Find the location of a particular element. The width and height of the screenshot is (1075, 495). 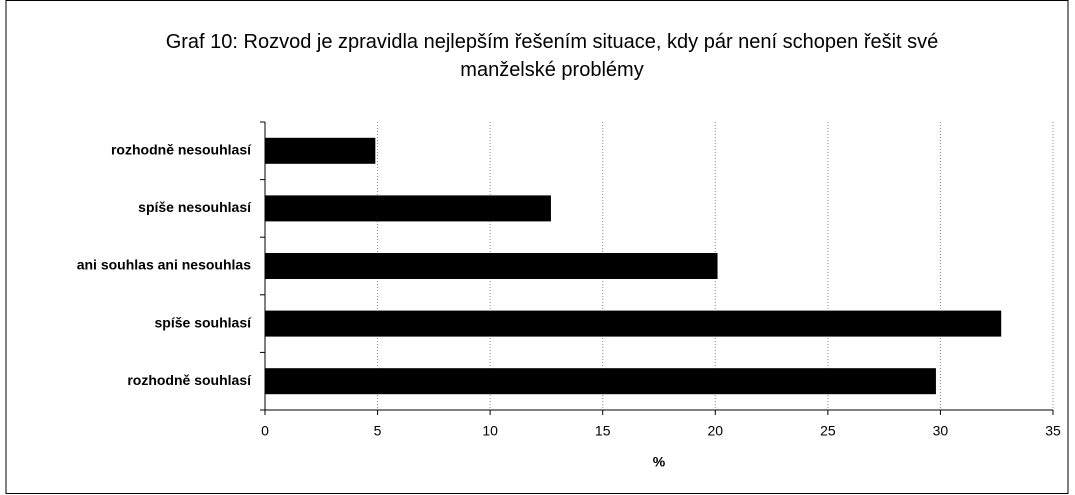

x-tick-label: 0 is located at coordinates (265, 431).